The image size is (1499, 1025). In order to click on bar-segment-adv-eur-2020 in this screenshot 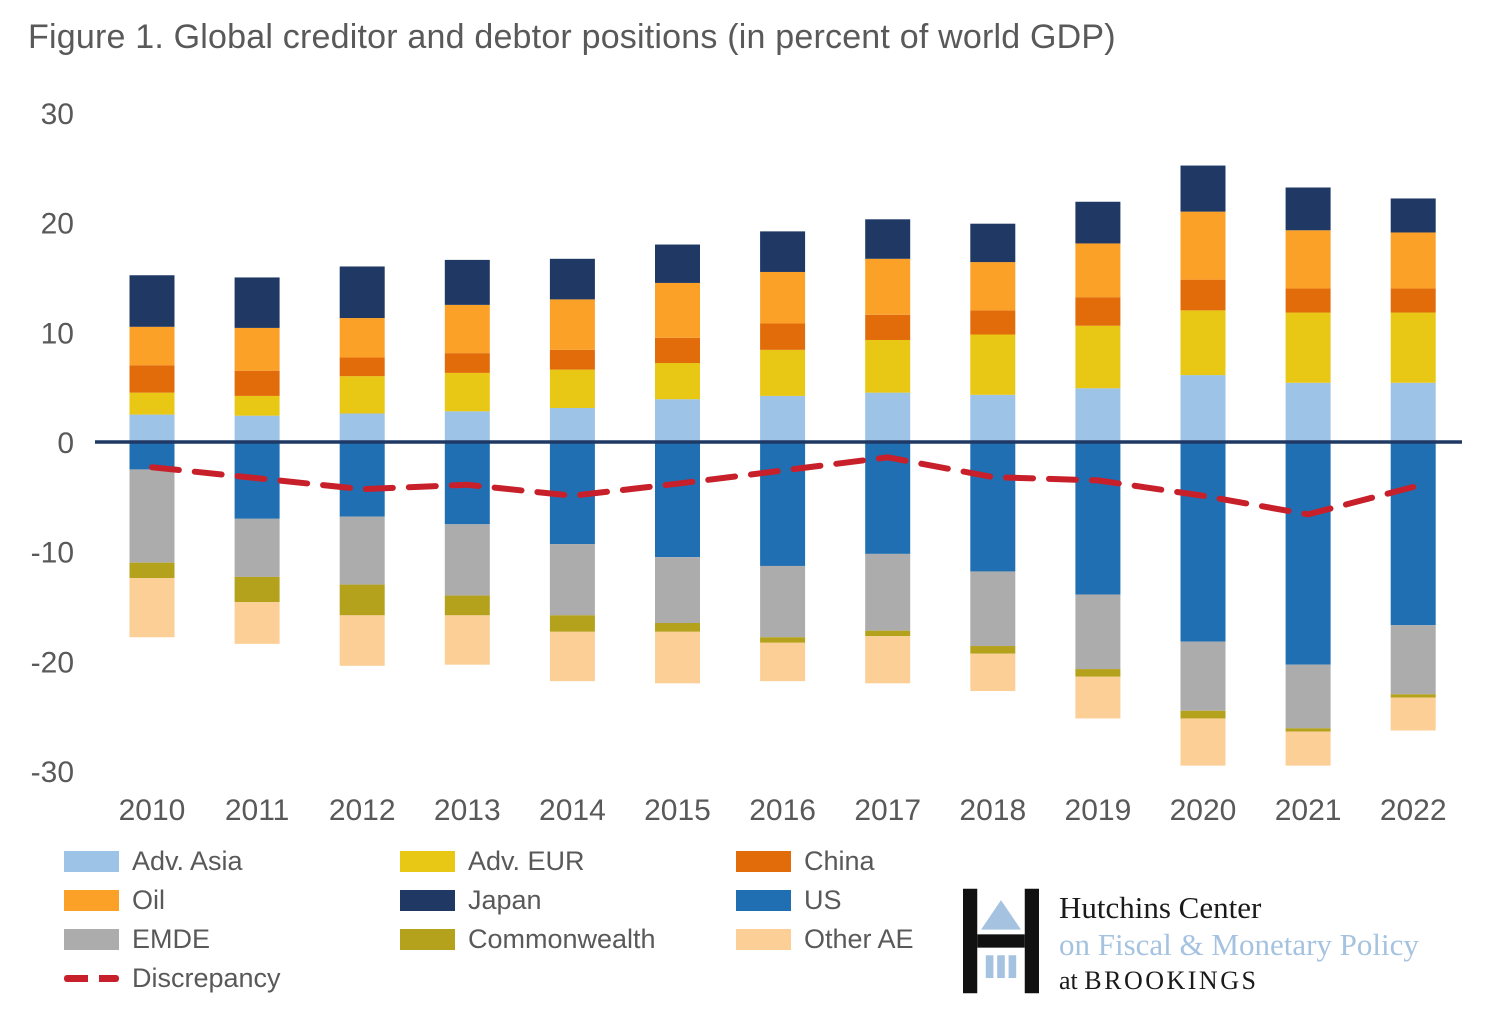, I will do `click(1203, 343)`.